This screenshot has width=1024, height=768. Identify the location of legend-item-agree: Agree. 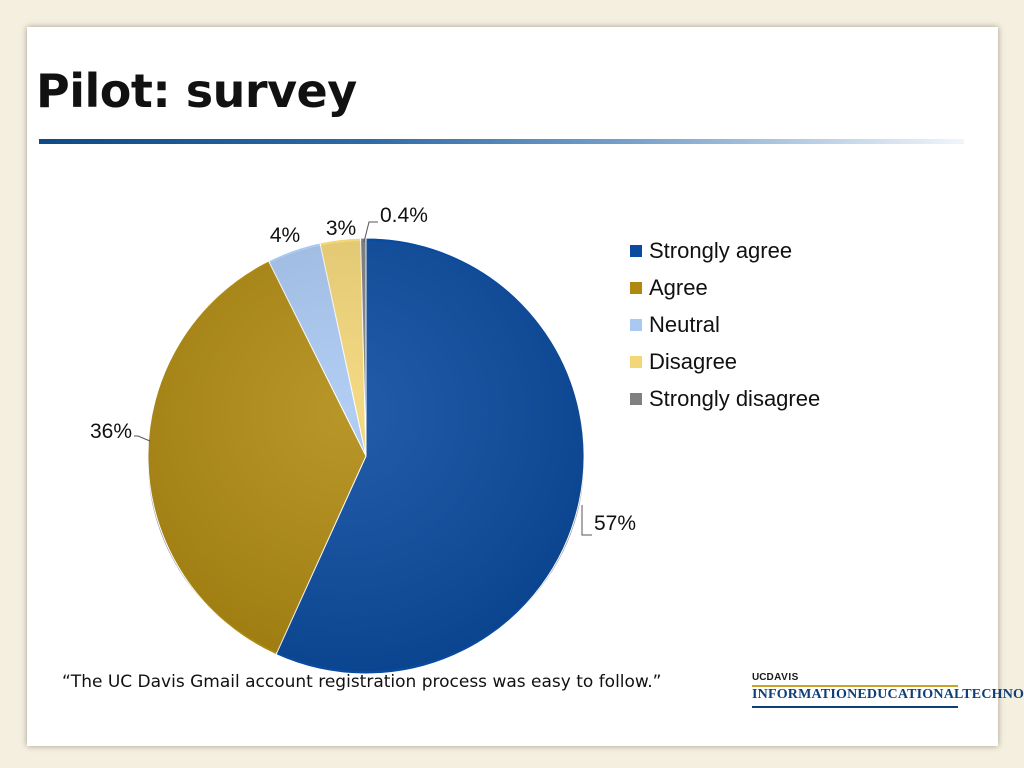
(725, 287).